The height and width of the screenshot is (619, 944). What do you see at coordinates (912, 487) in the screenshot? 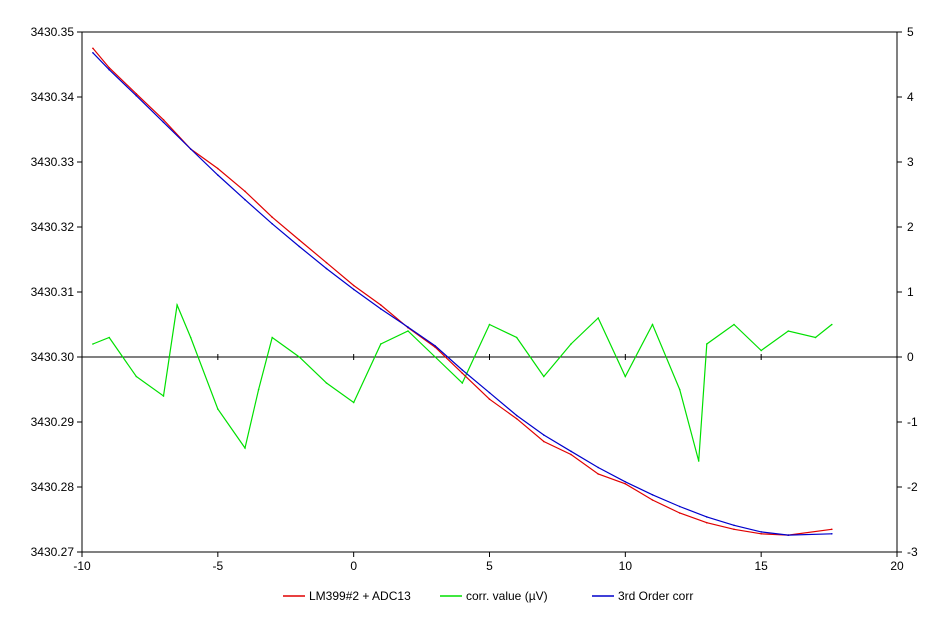
I see `y2-tick-label: -2` at bounding box center [912, 487].